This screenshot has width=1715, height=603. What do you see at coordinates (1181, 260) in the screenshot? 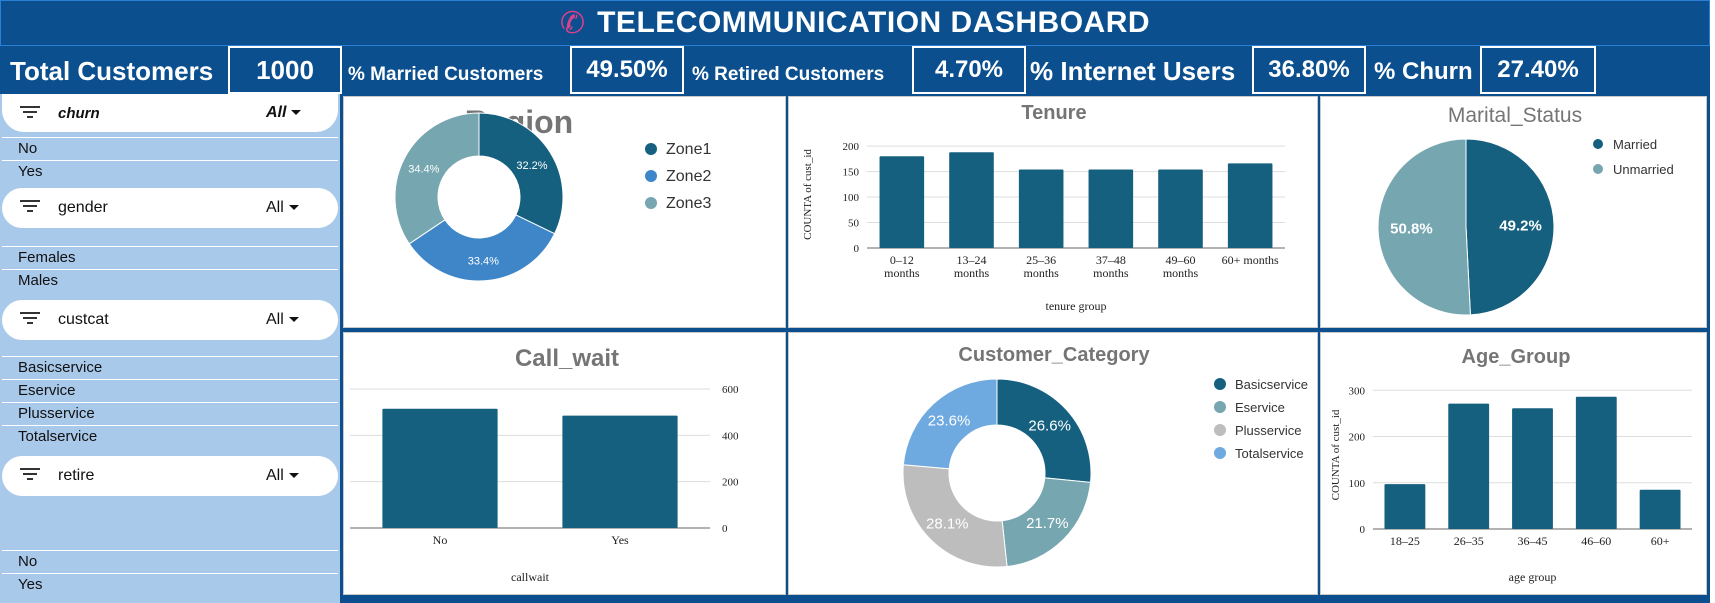
I see `x-tick-label: 49–60` at bounding box center [1181, 260].